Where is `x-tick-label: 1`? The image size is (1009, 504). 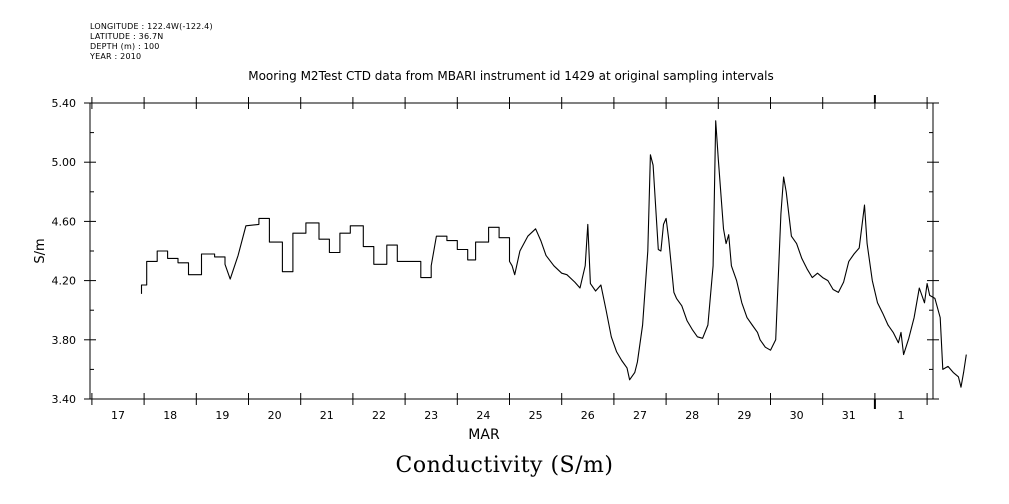 x-tick-label: 1 is located at coordinates (901, 415).